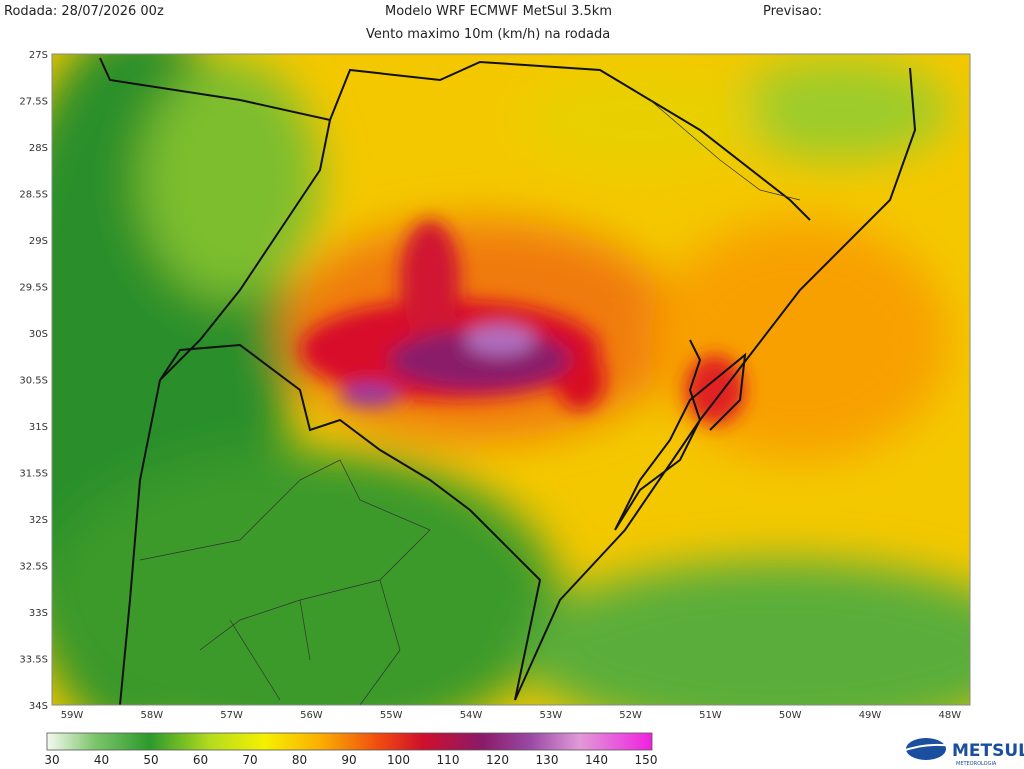 The height and width of the screenshot is (769, 1024). What do you see at coordinates (988, 751) in the screenshot?
I see `logo-name: METSUL` at bounding box center [988, 751].